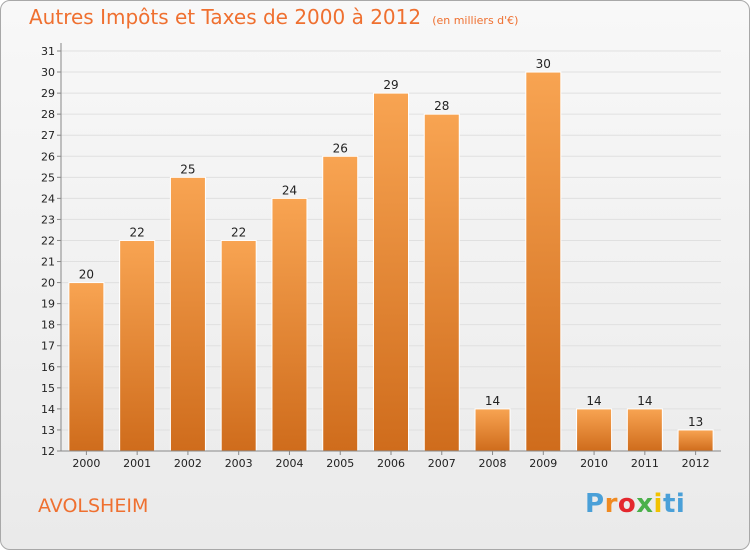  Describe the element at coordinates (442, 463) in the screenshot. I see `x-tick-label: 2007` at that location.